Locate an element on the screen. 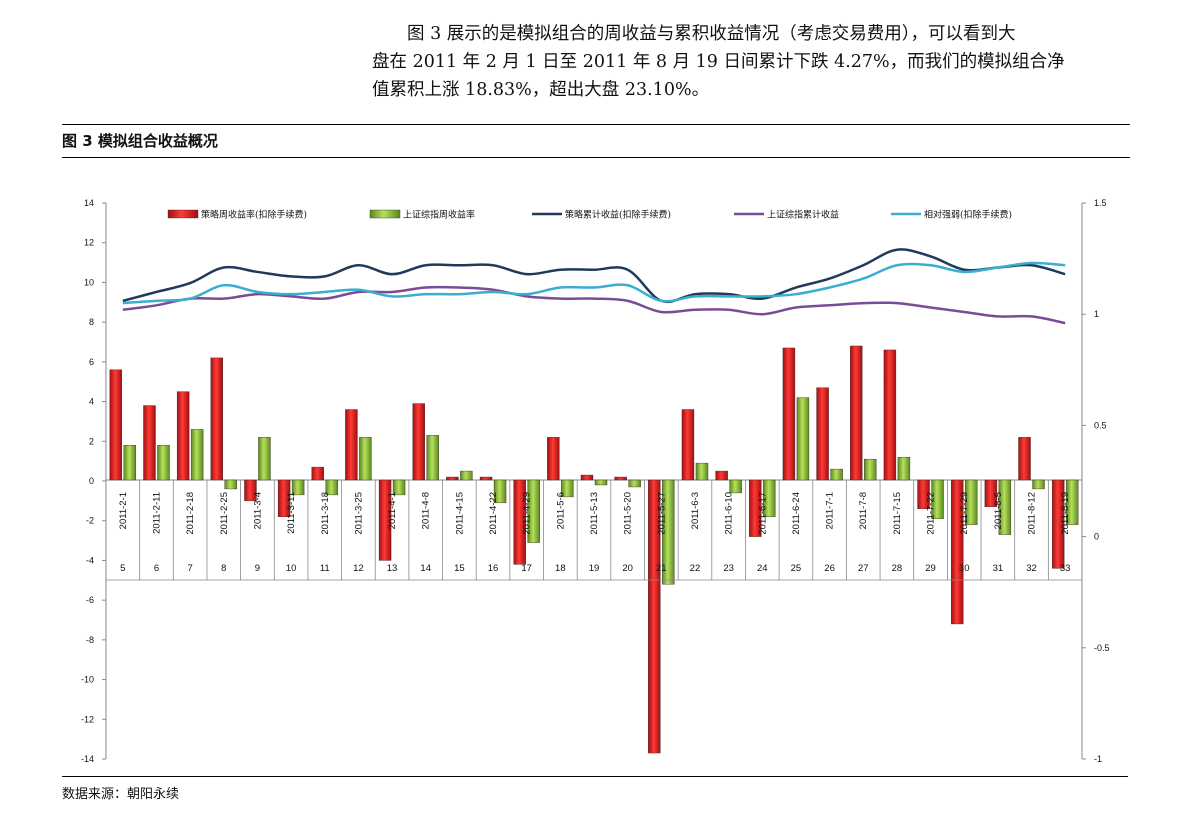 The image size is (1191, 821). y-tick-label-left: 14 is located at coordinates (89, 203).